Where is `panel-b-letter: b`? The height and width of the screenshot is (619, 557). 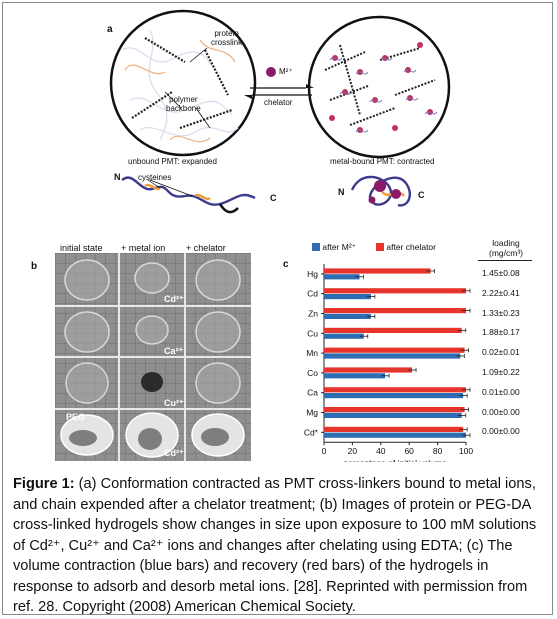 panel-b-letter: b is located at coordinates (34, 266).